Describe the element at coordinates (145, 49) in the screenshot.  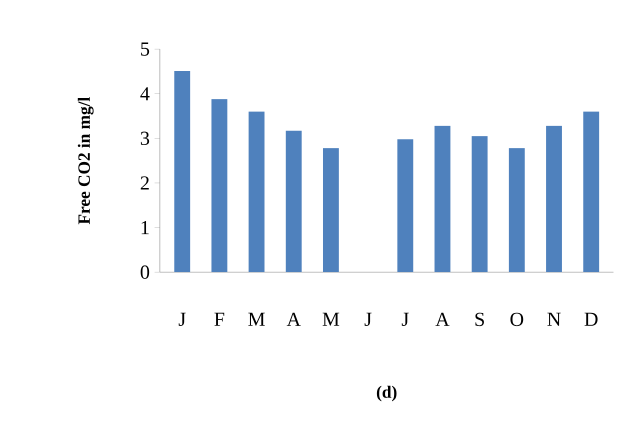
I see `y-tick-label: 5` at that location.